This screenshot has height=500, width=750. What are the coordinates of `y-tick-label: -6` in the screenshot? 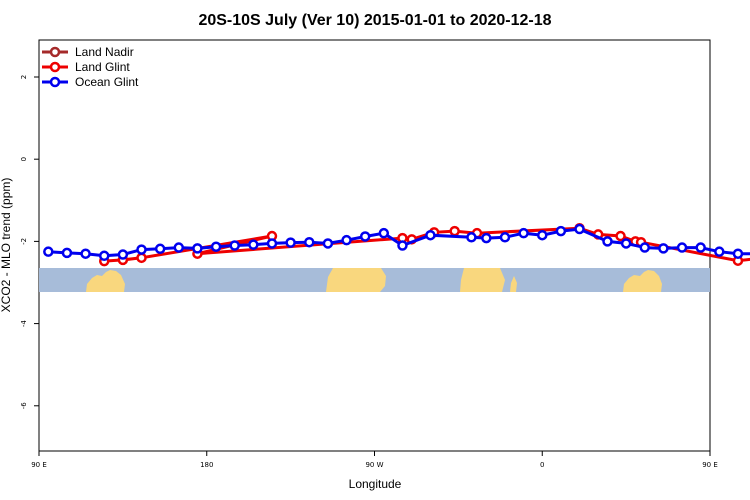 It's located at (24, 406).